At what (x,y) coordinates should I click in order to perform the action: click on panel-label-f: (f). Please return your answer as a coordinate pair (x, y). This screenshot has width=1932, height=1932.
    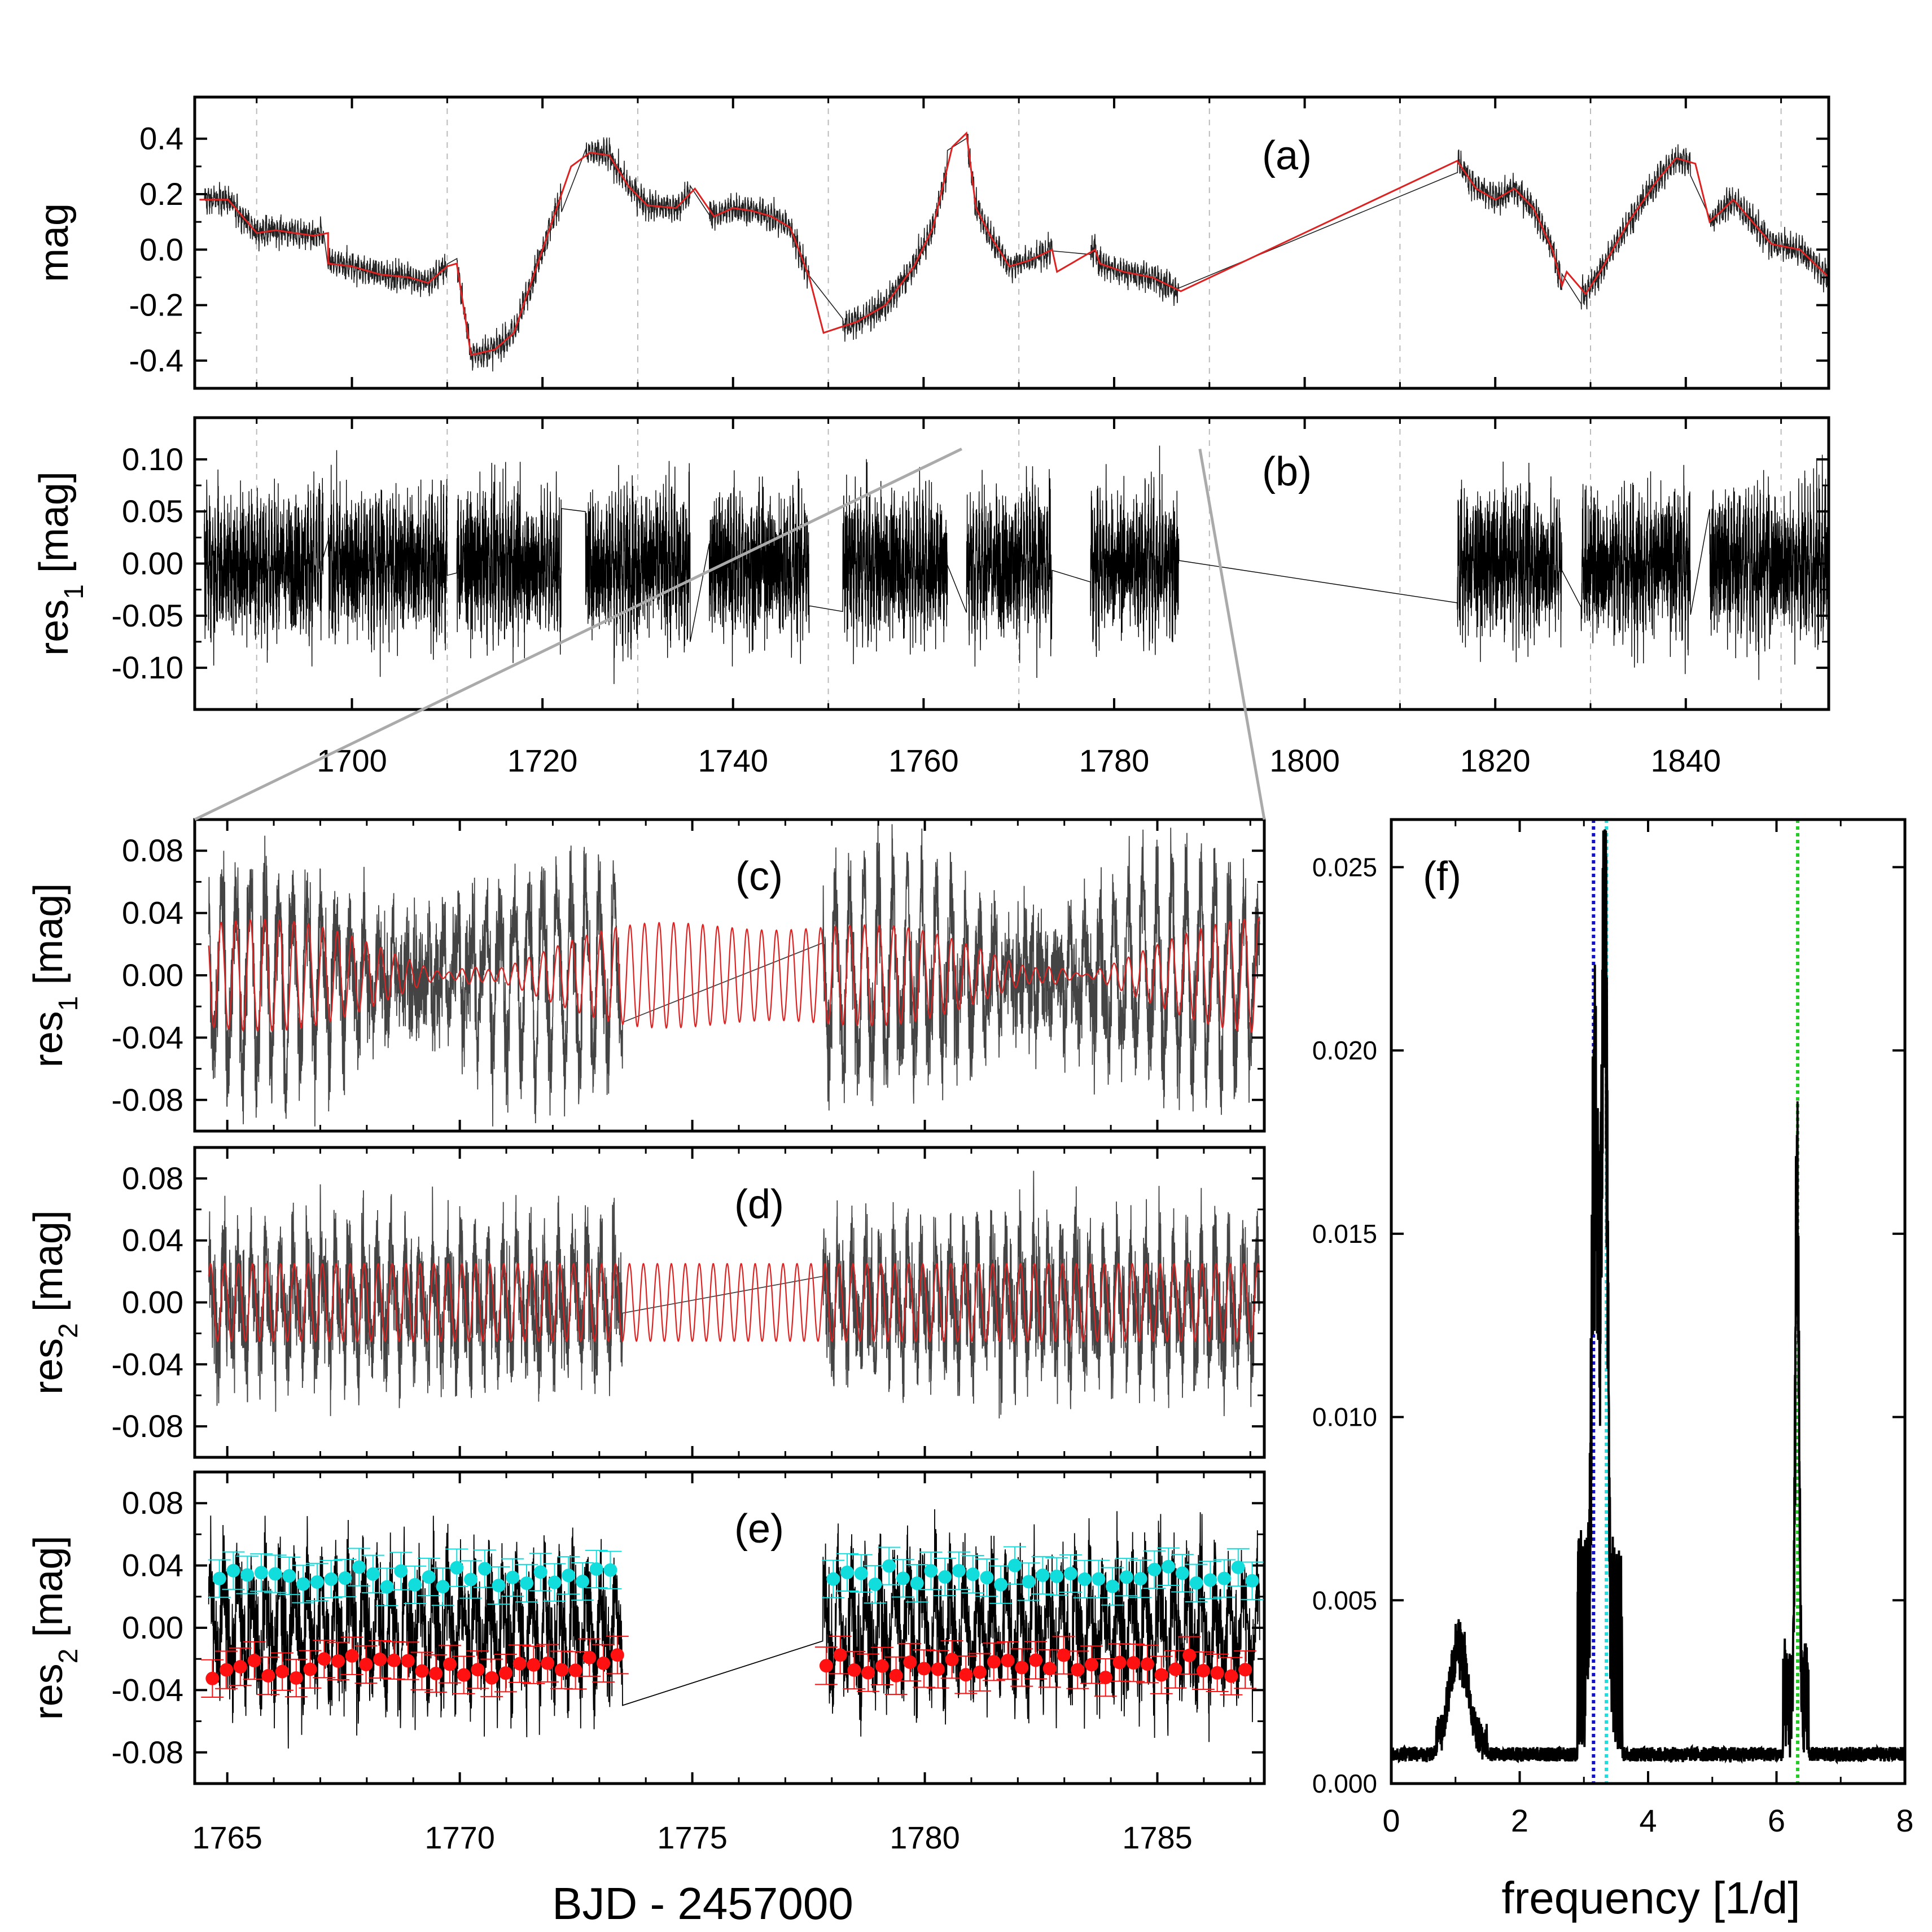
    Looking at the image, I should click on (1442, 876).